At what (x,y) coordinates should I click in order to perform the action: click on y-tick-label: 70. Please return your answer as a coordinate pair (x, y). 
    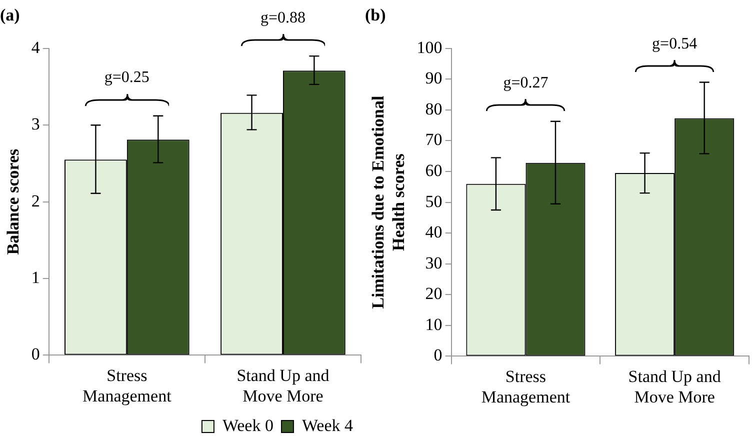
    Looking at the image, I should click on (433, 140).